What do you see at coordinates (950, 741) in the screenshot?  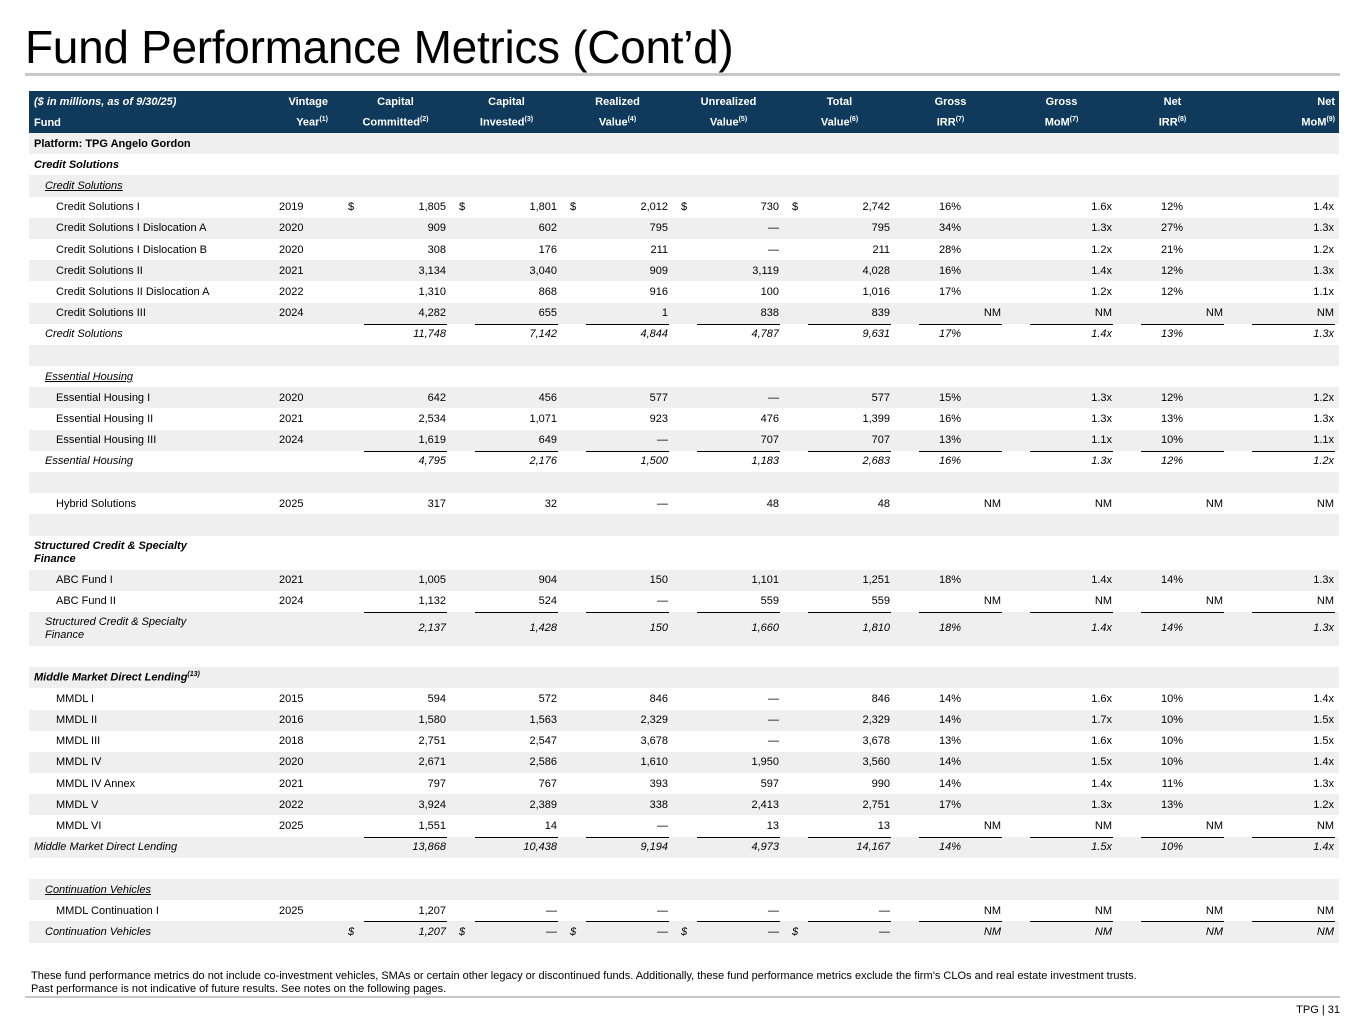 I see `gross-irr-cell: 13%` at bounding box center [950, 741].